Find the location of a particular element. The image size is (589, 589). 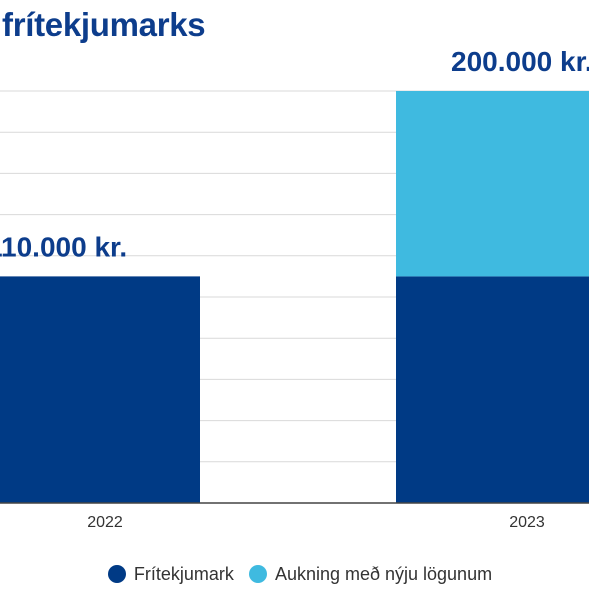

legend-label-fritekjumark: Frítekjumark is located at coordinates (183, 573).